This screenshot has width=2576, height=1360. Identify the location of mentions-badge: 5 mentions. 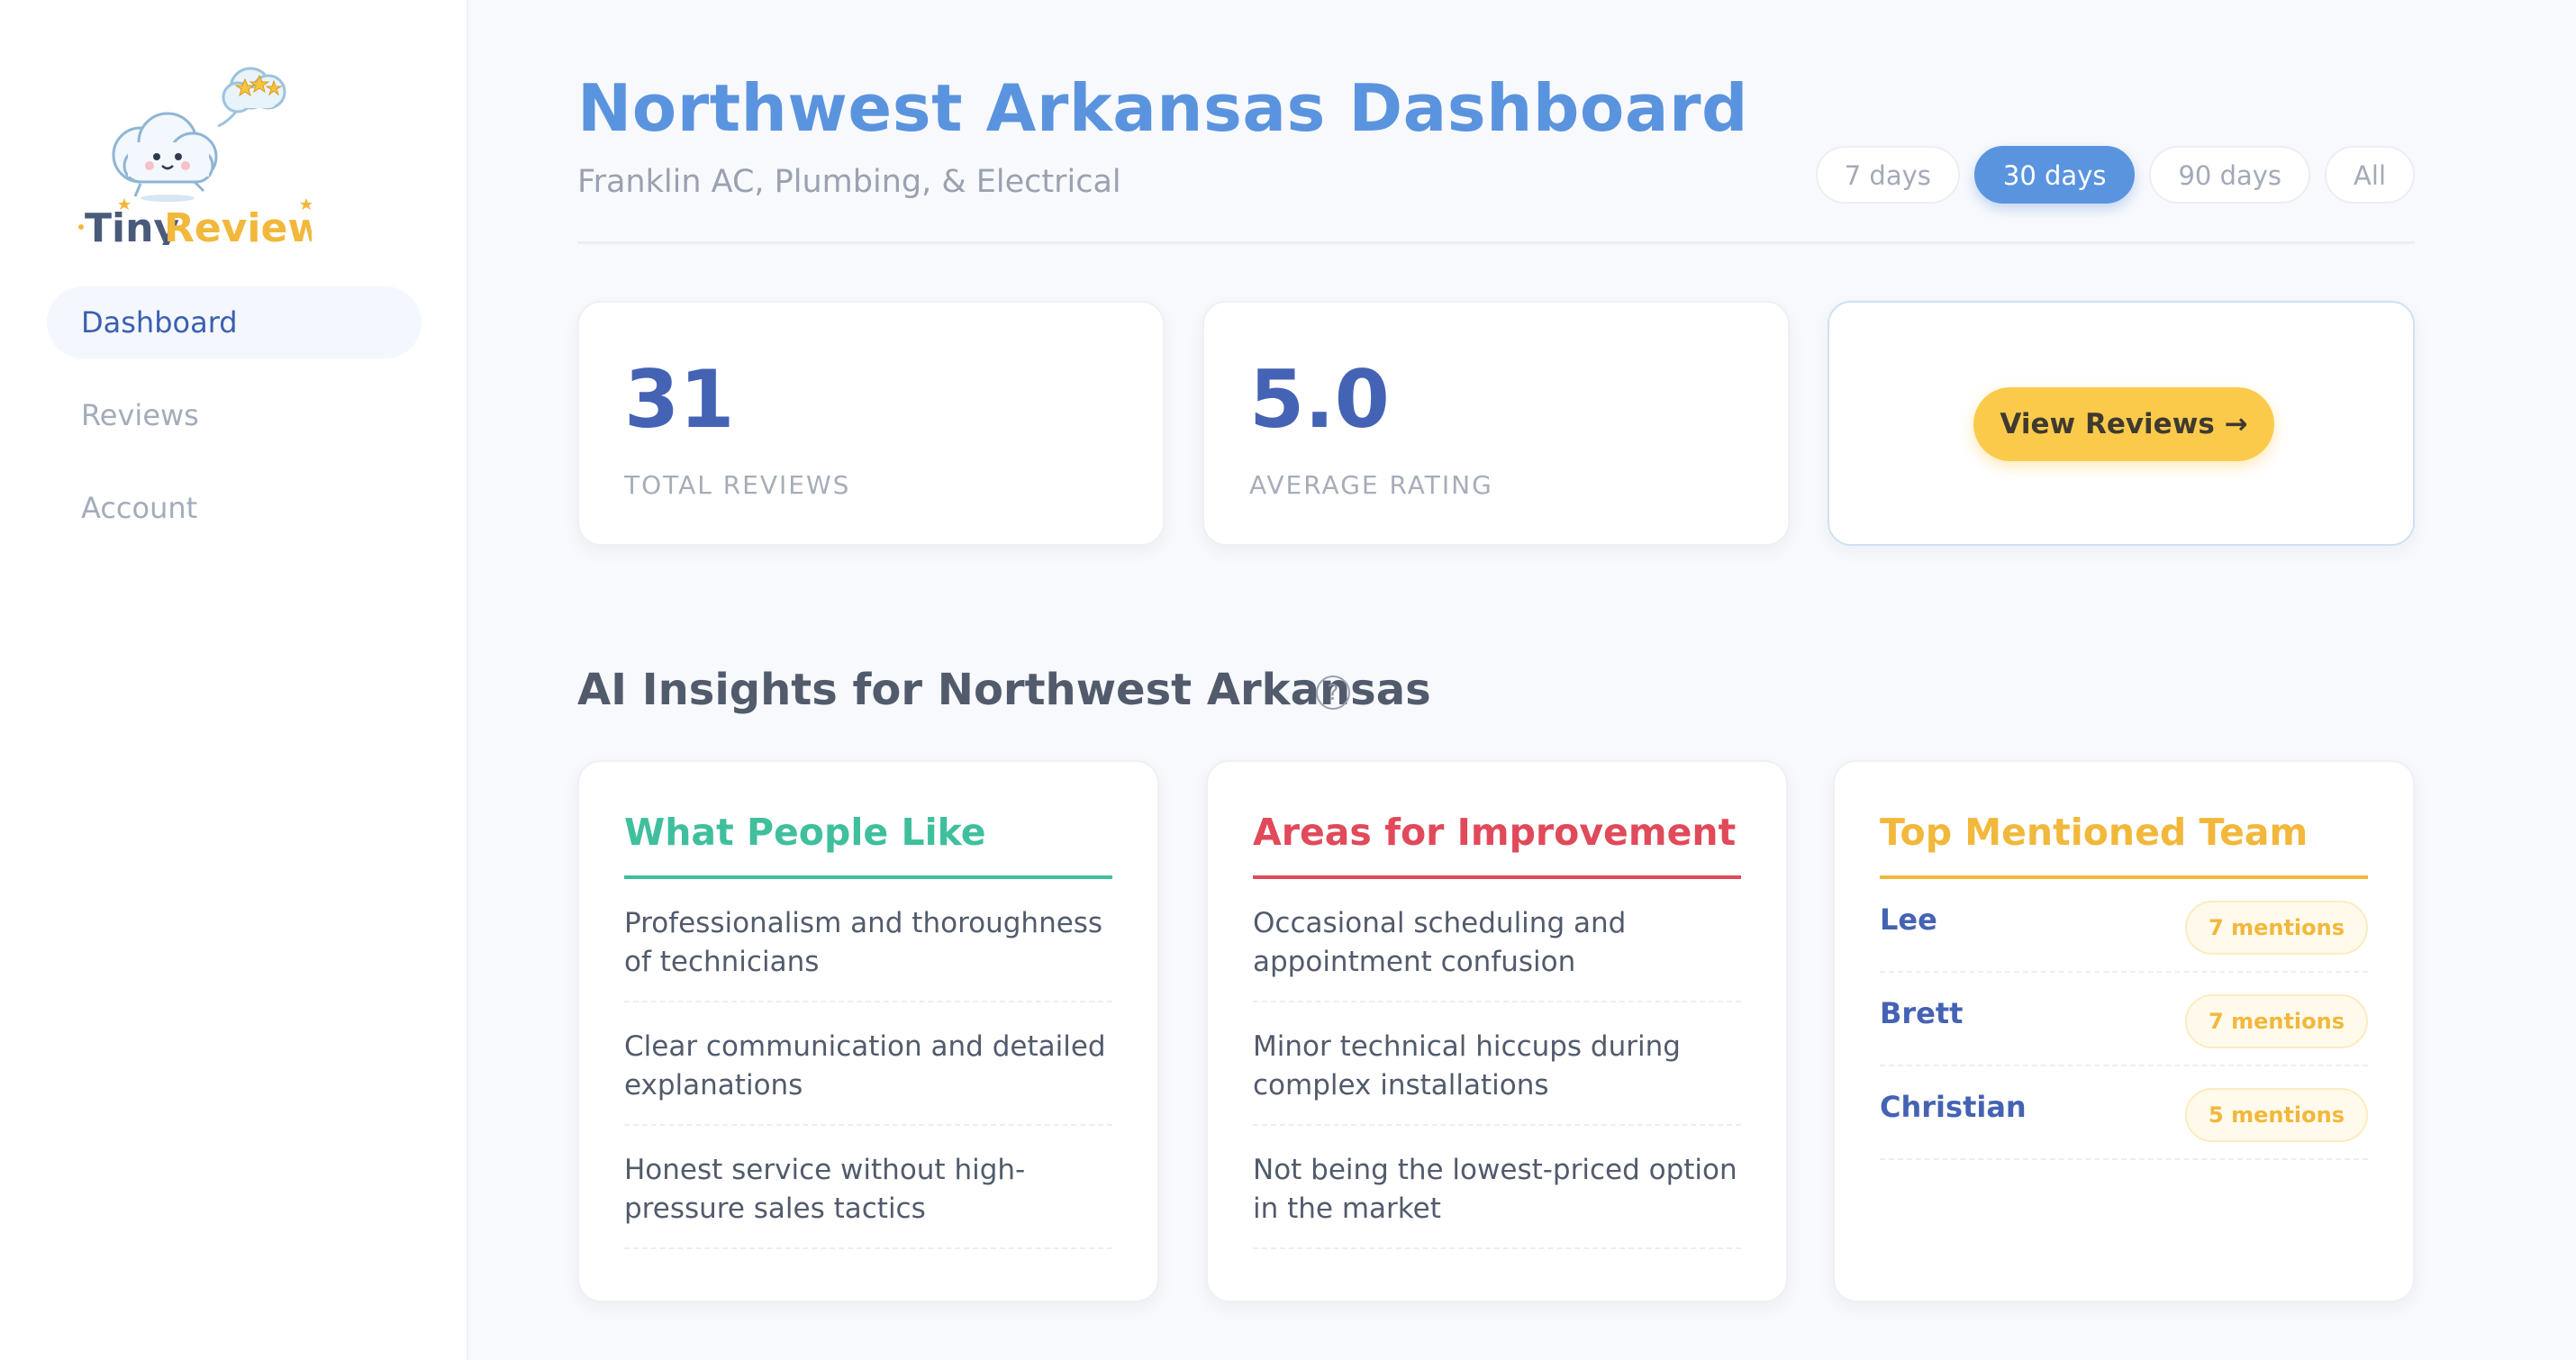
(2276, 1115).